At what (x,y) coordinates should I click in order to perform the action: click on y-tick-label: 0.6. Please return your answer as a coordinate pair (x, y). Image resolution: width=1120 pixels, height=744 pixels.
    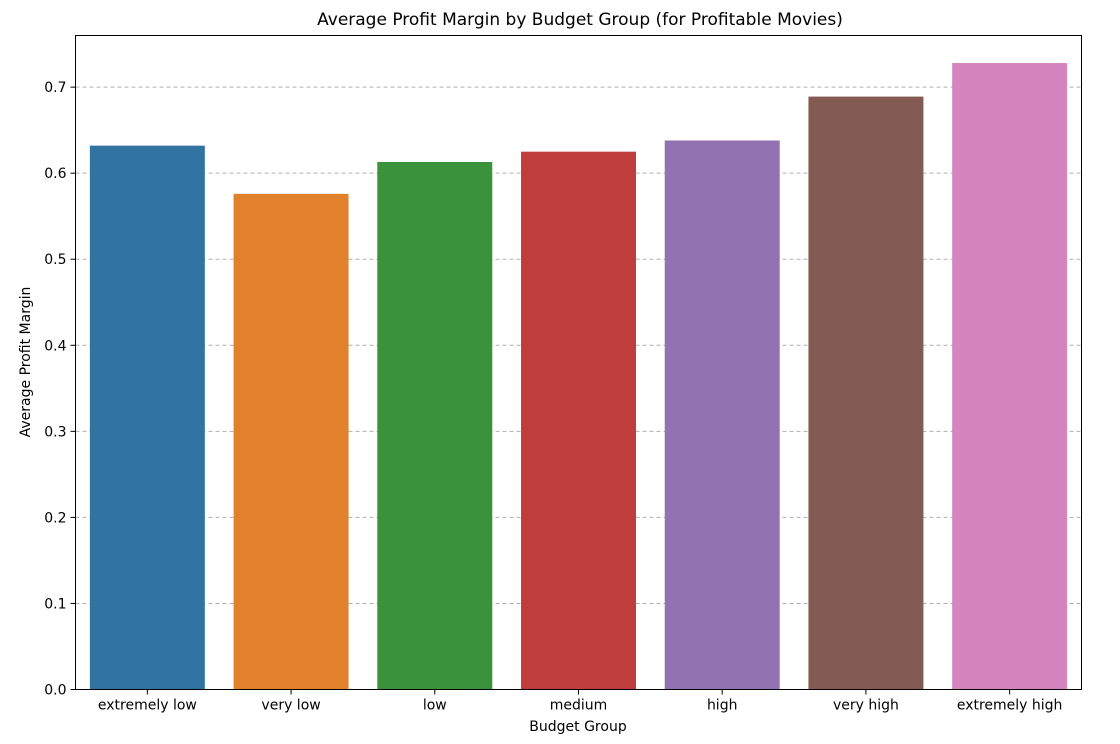
    Looking at the image, I should click on (55, 174).